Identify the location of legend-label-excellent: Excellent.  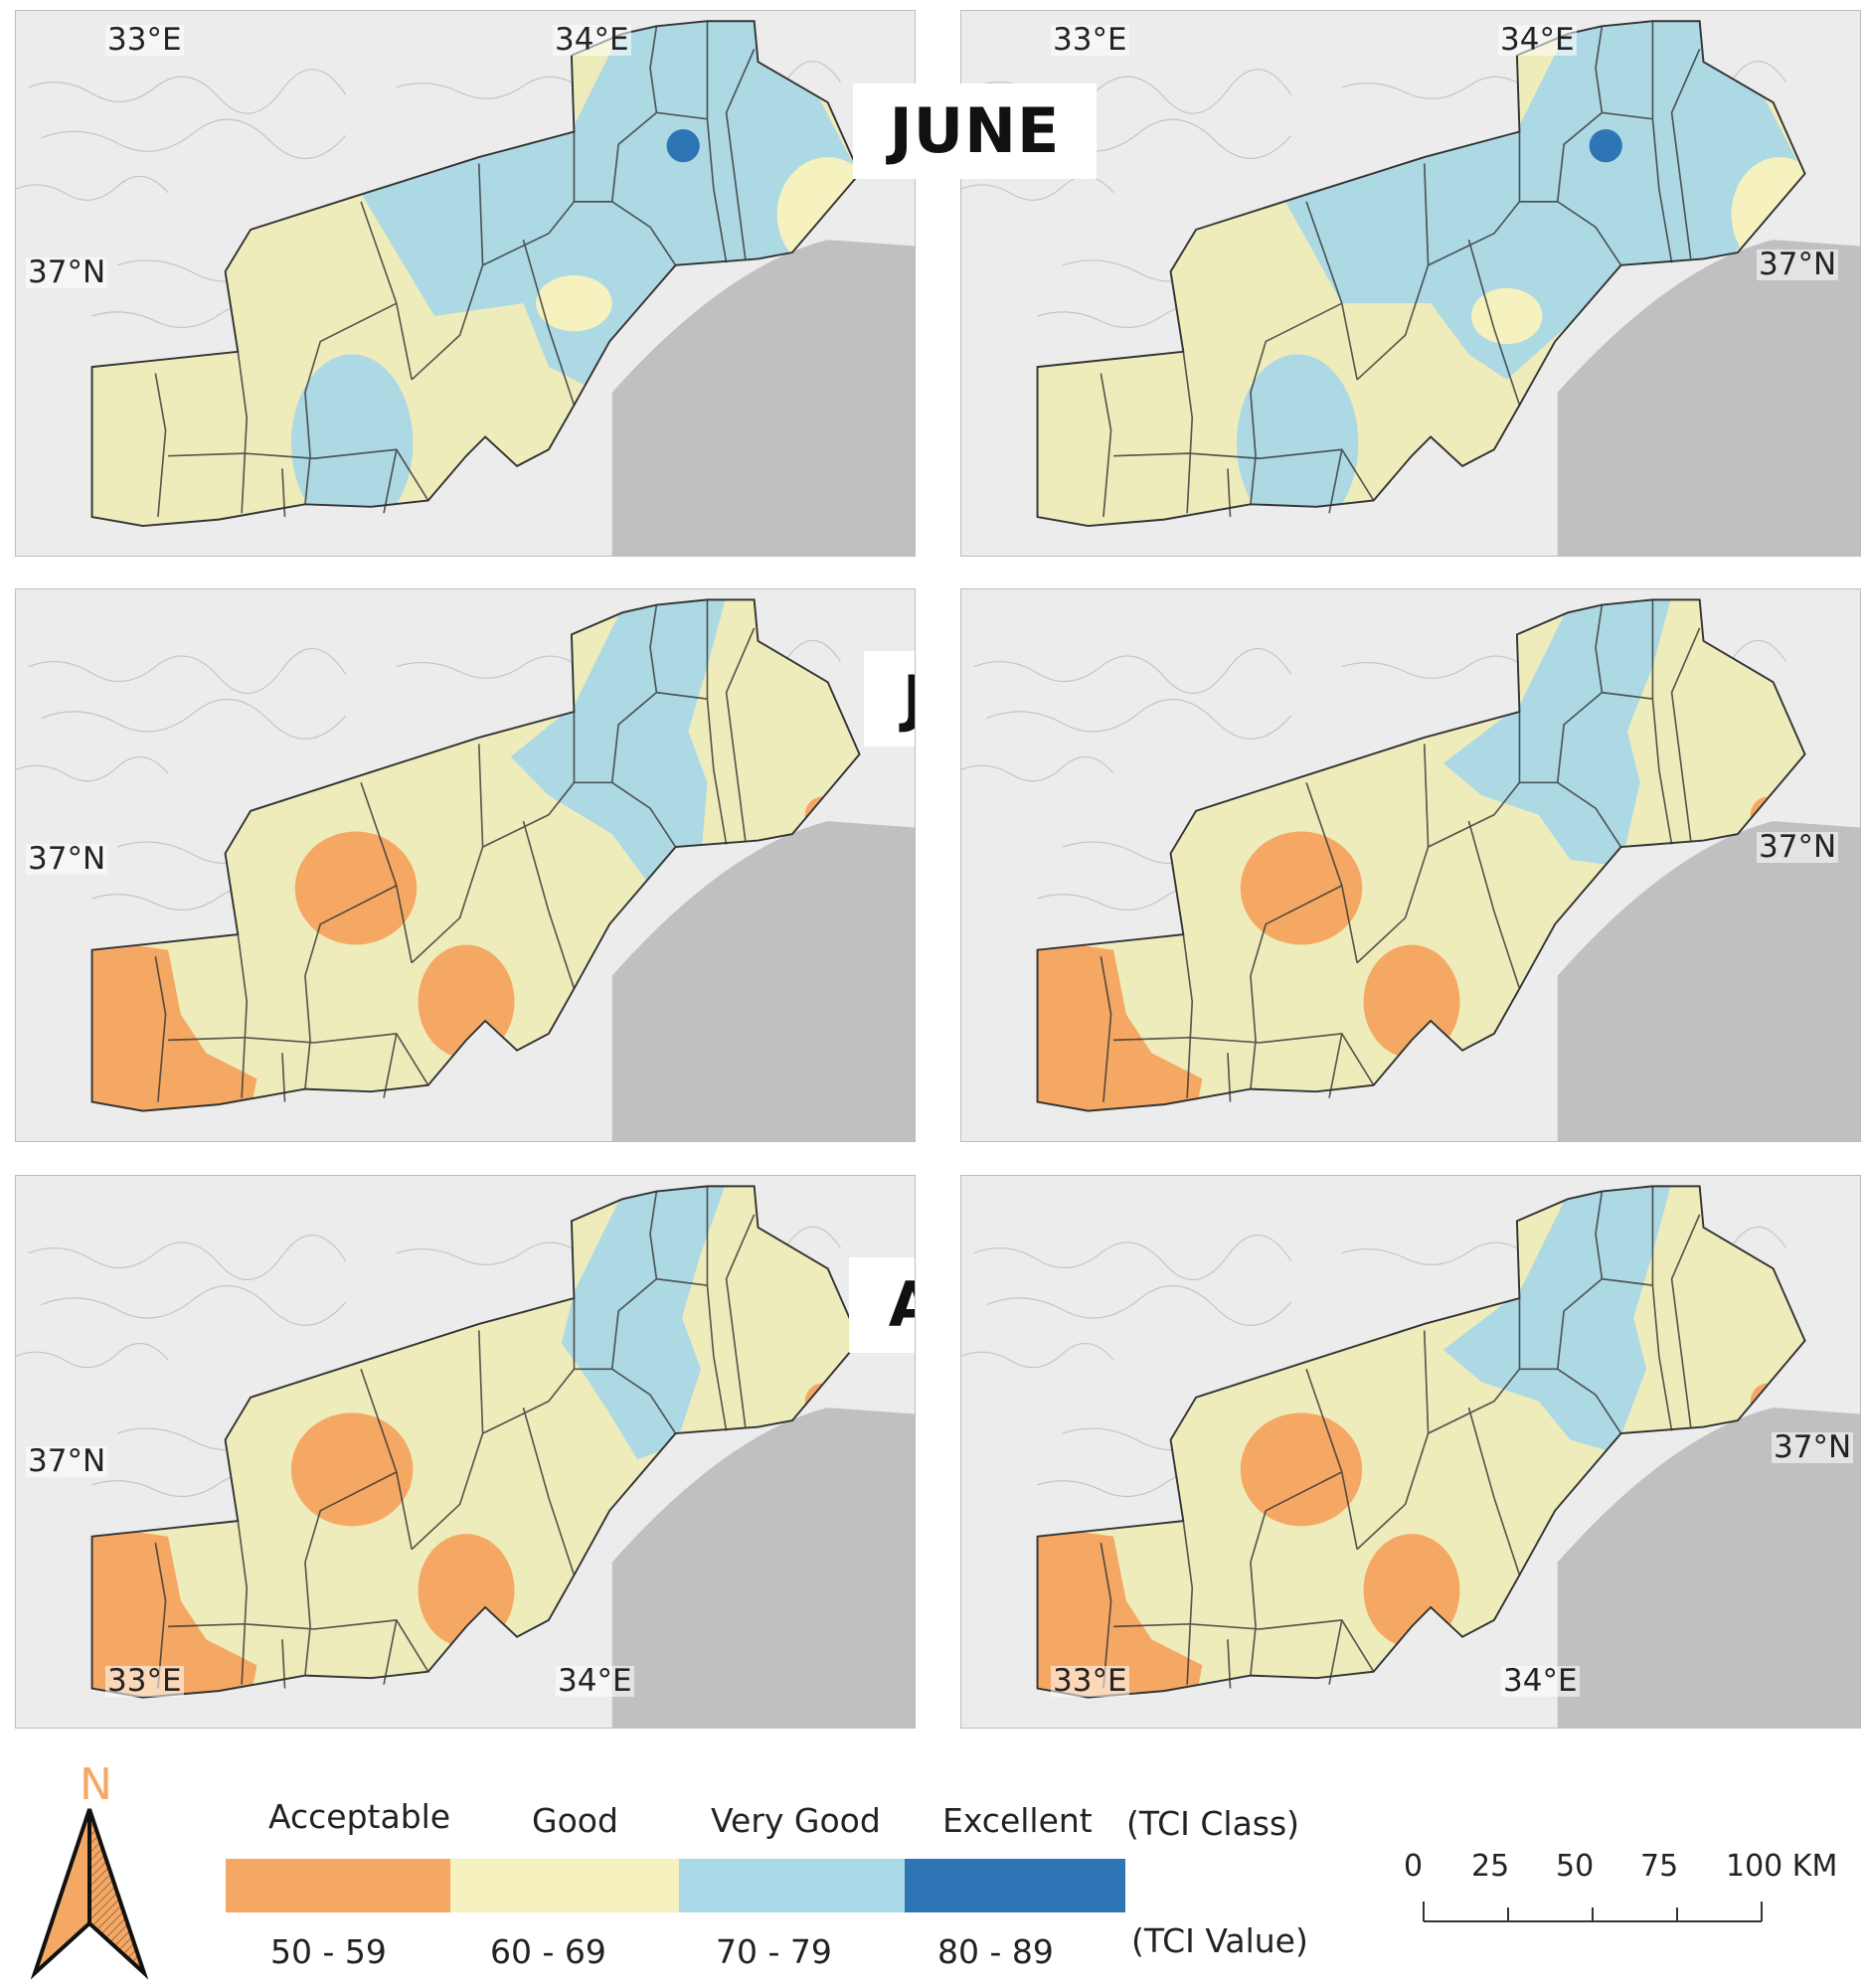
(1018, 1820).